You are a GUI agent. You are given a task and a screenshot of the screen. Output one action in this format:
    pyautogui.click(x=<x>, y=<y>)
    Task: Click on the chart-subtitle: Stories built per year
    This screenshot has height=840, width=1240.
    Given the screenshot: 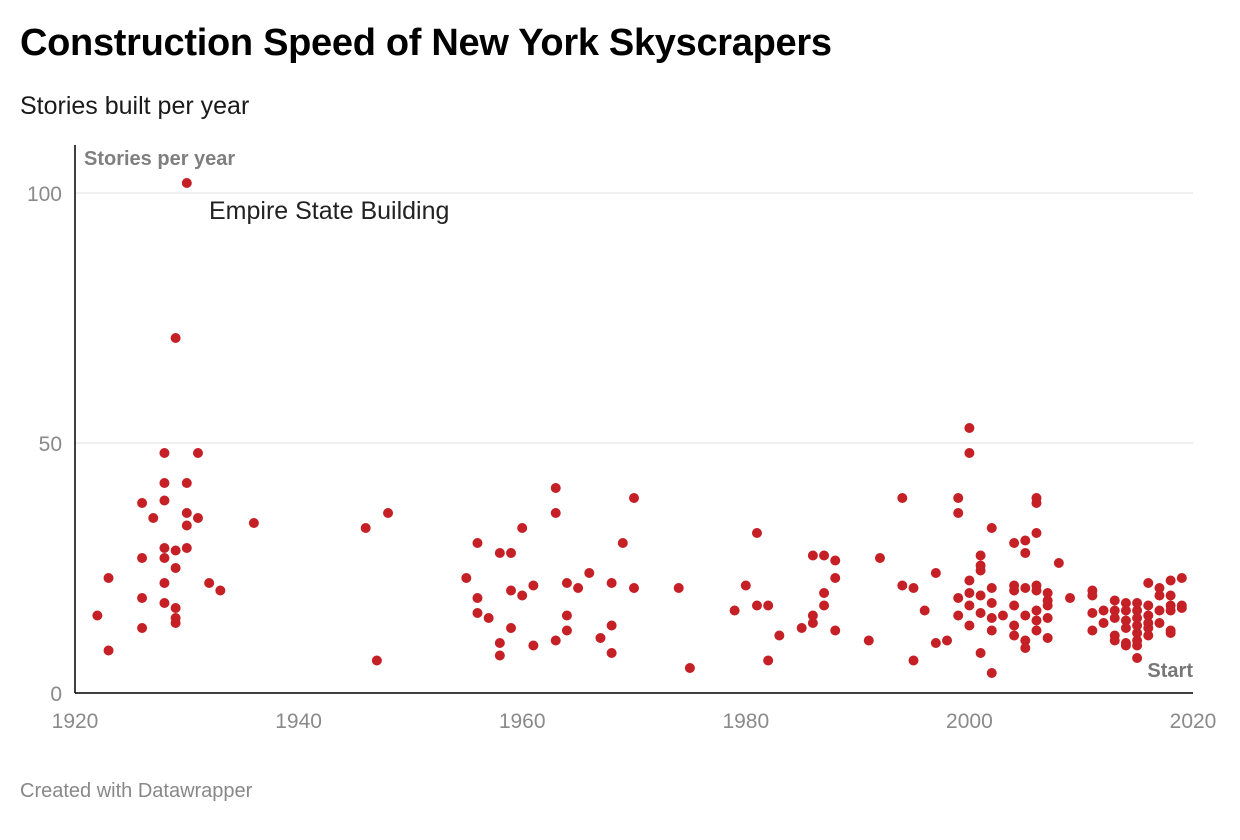 What is the action you would take?
    pyautogui.click(x=135, y=106)
    